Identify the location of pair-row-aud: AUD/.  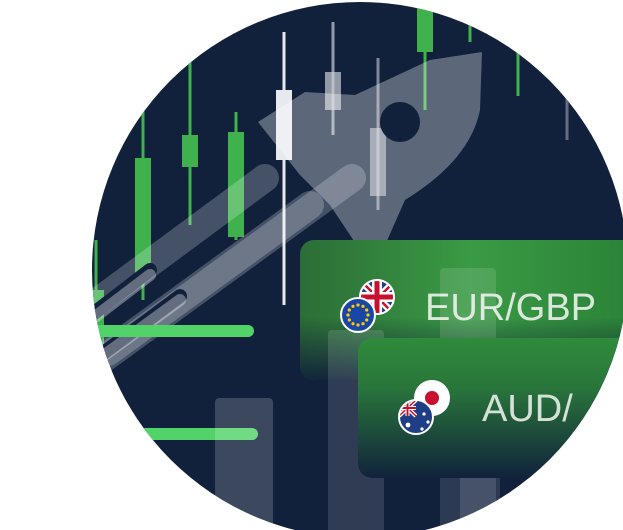
(485, 407).